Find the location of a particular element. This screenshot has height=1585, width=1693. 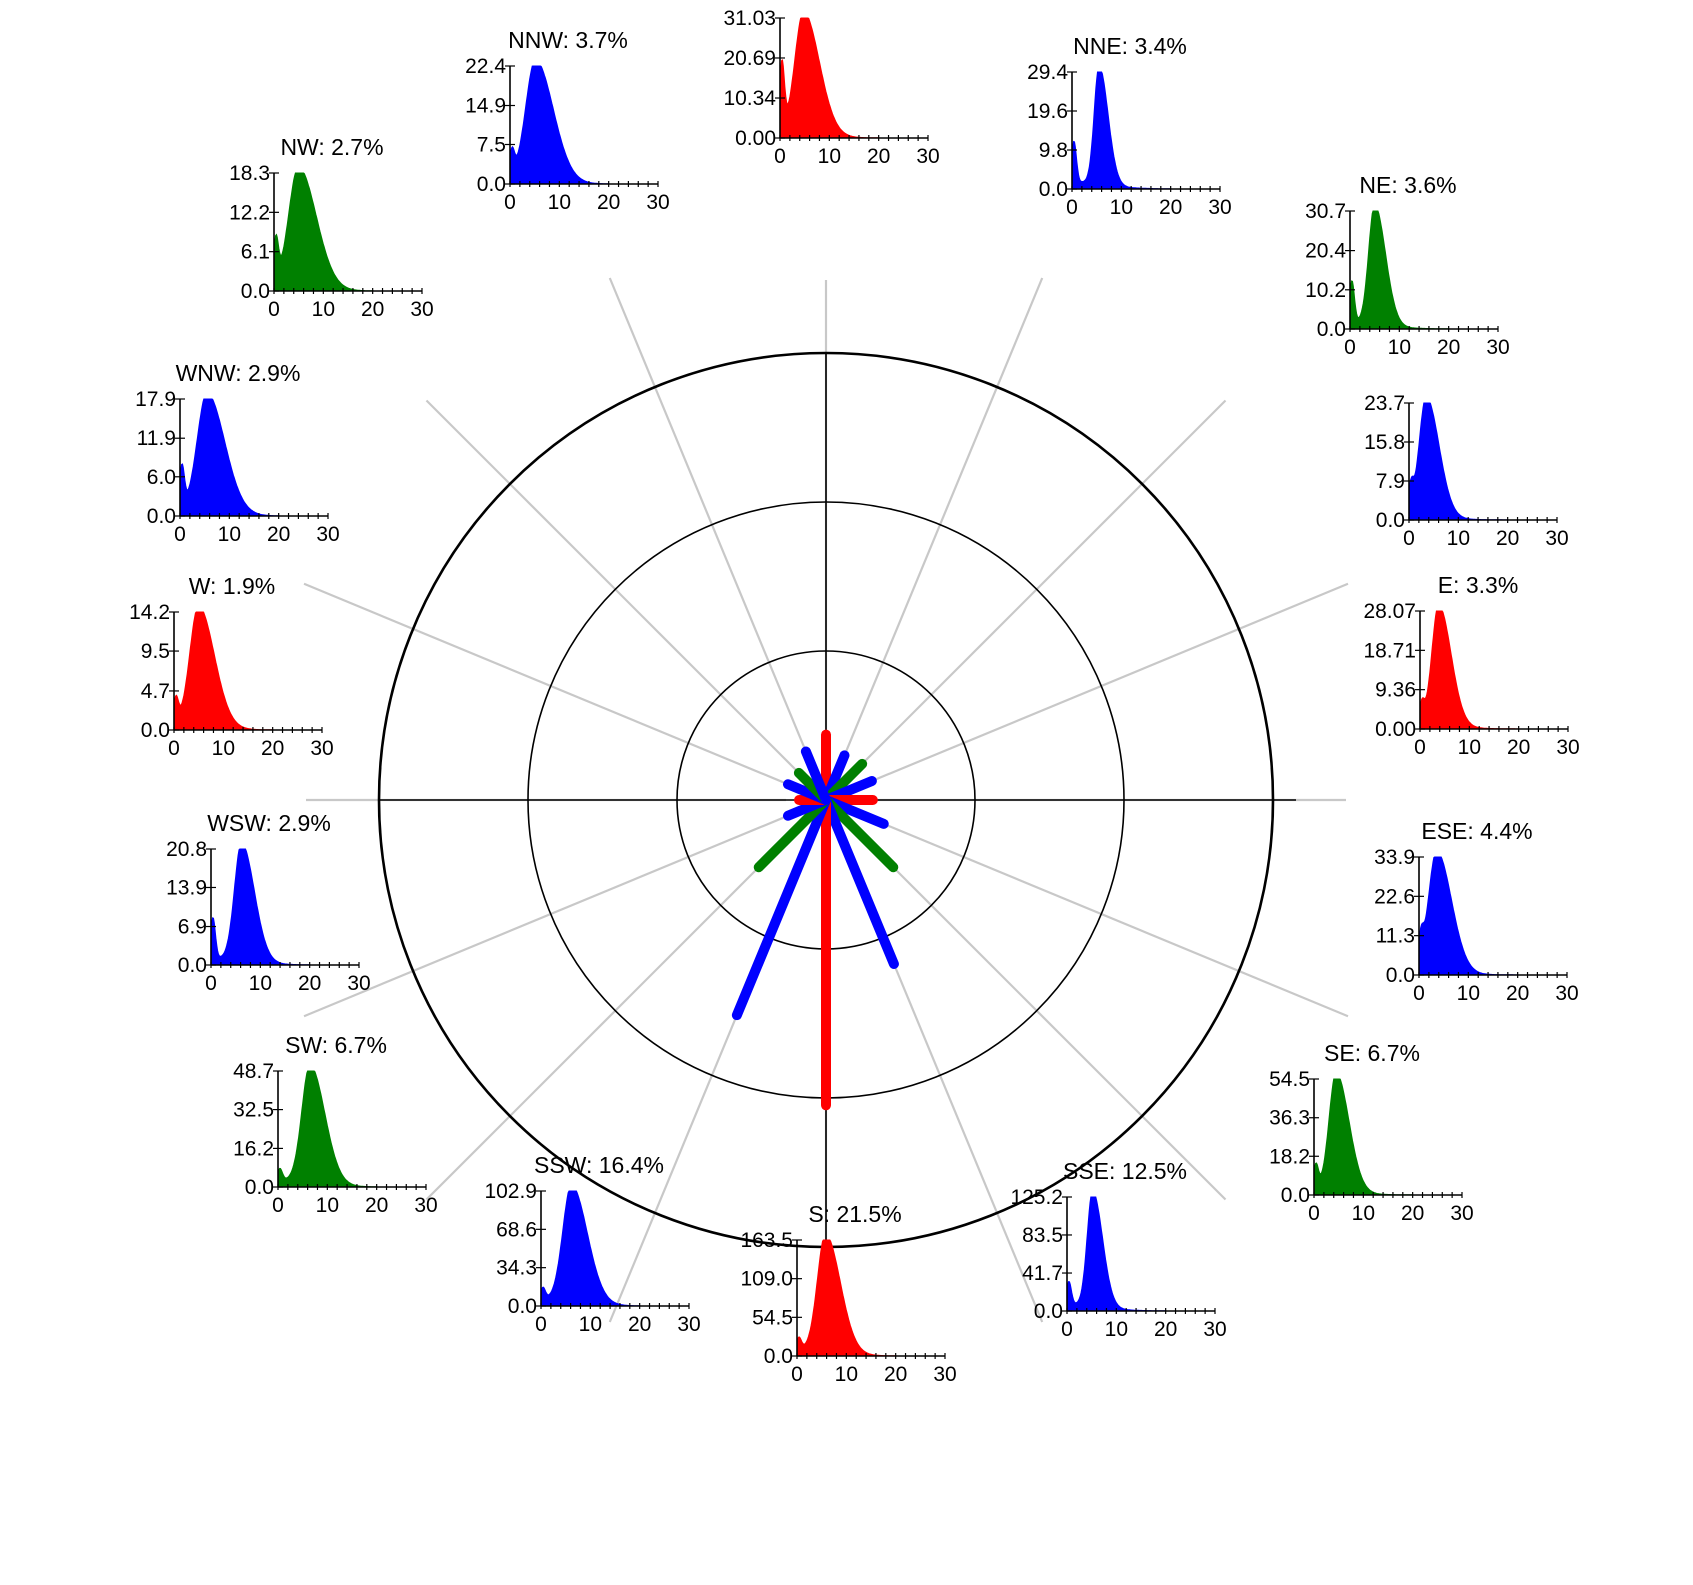

histogram-s: 0 10 20 30 0.0 54.5 109.0 163.5 S: 21.5% is located at coordinates (848, 1293).